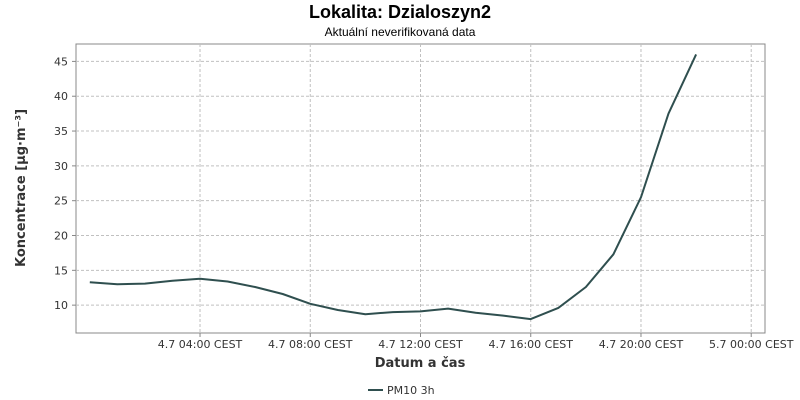 Image resolution: width=800 pixels, height=400 pixels. What do you see at coordinates (21, 188) in the screenshot?
I see `y-axis-title: Koncentrace [µg·m⁻³]` at bounding box center [21, 188].